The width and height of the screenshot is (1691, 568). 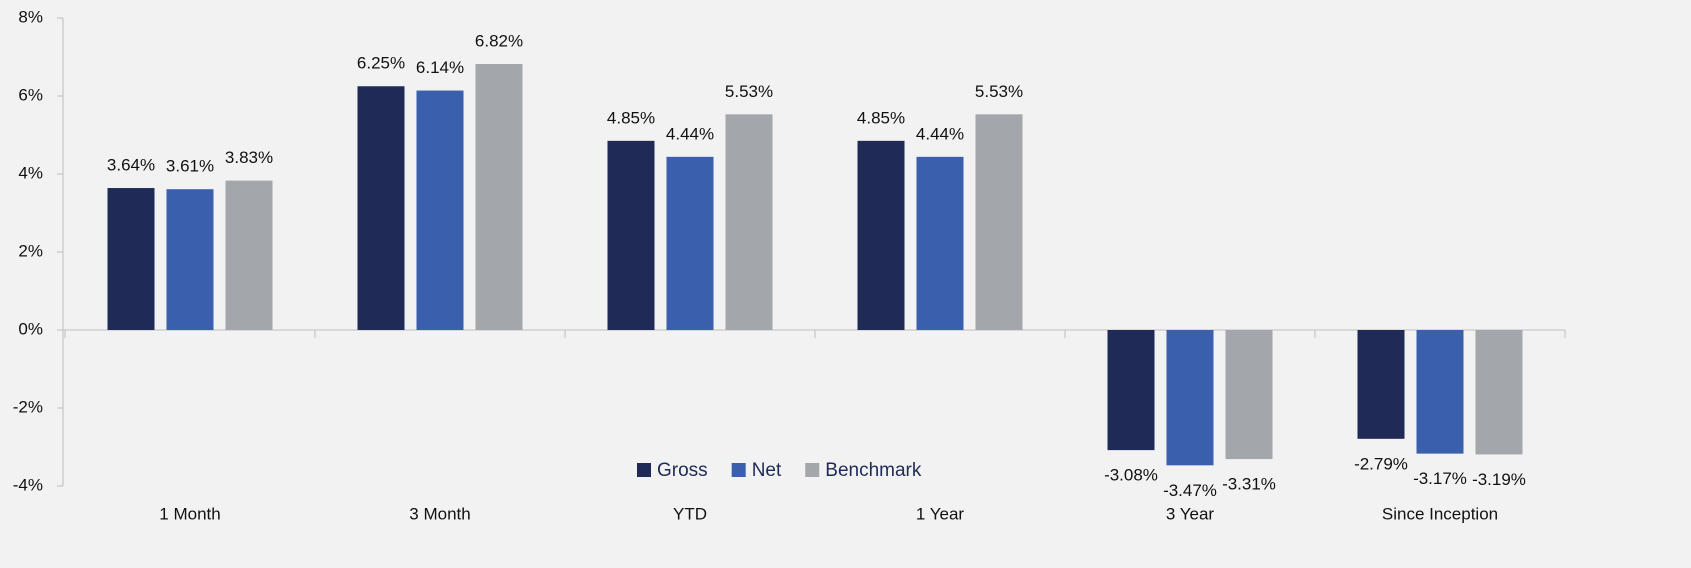 What do you see at coordinates (1499, 479) in the screenshot?
I see `value-label: -3.19%` at bounding box center [1499, 479].